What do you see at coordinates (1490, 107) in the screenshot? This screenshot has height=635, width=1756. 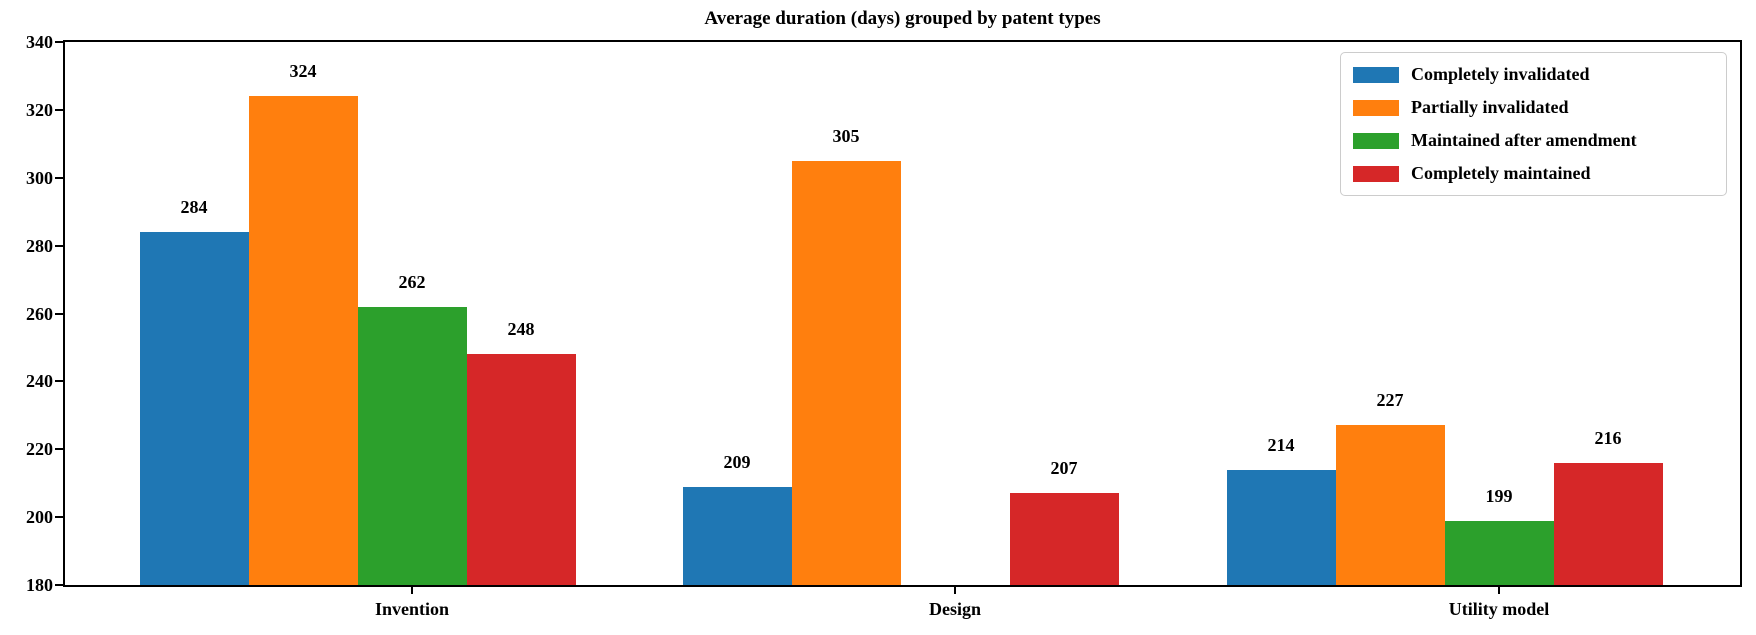 I see `legend-label: Partially invalidated` at bounding box center [1490, 107].